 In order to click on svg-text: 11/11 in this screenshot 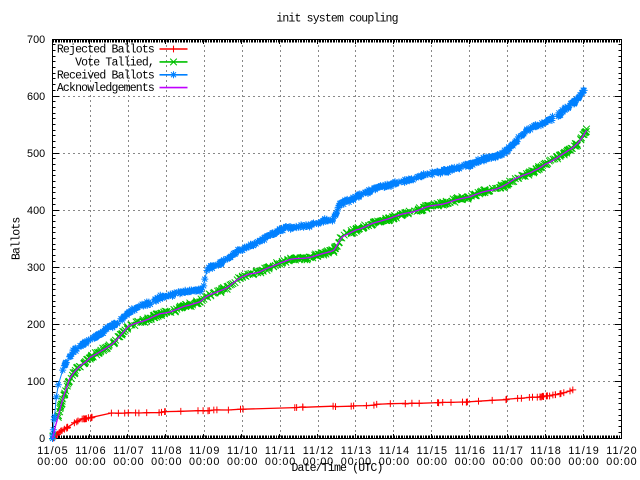, I will do `click(280, 451)`.